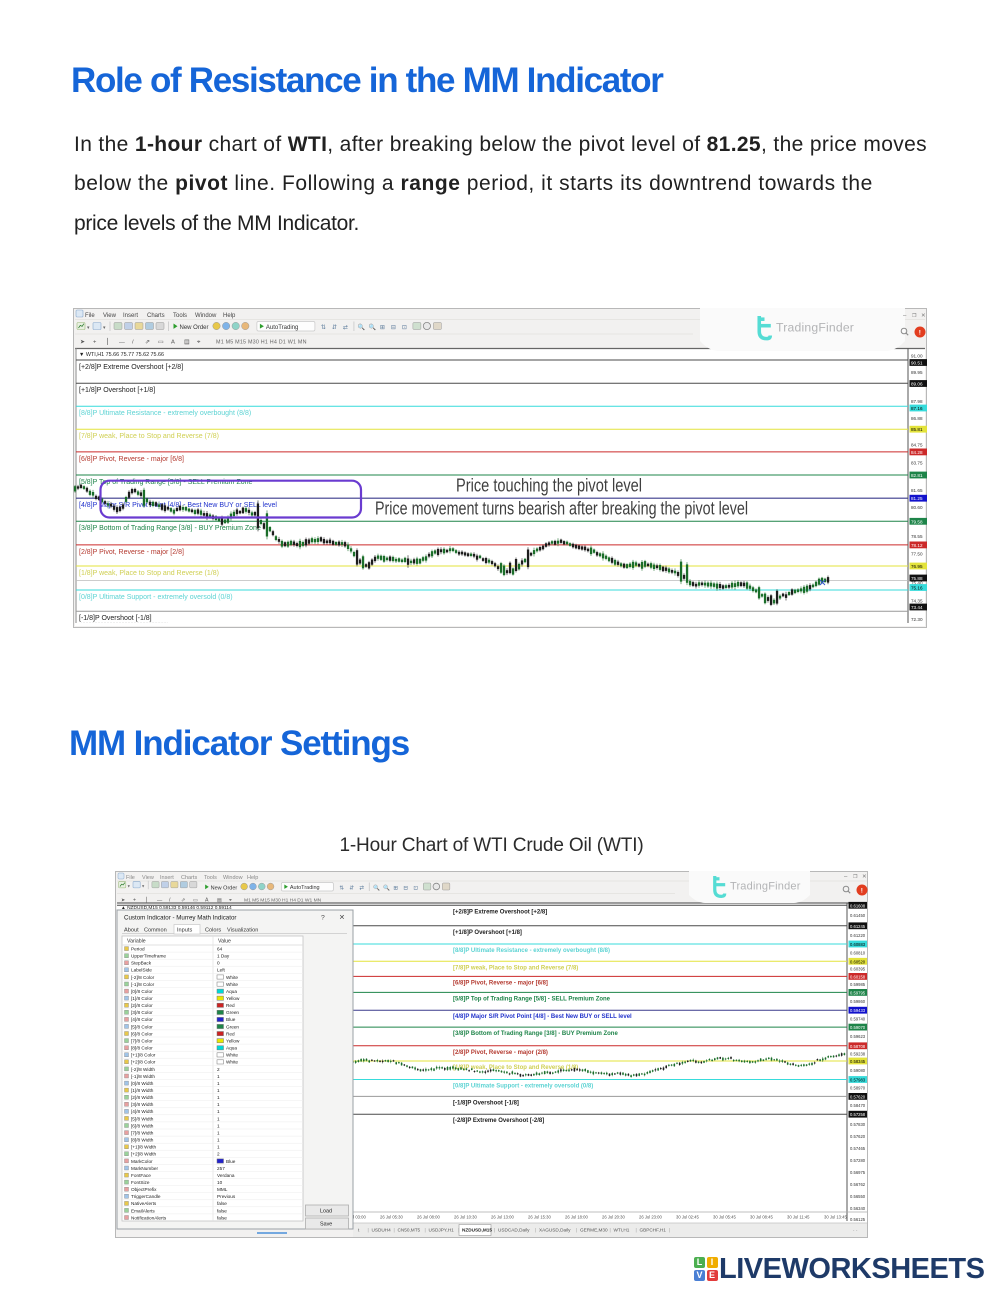 The image size is (1000, 1294). Describe the element at coordinates (539, 1217) in the screenshot. I see `svg-text: 26 Jul 15:30` at that location.